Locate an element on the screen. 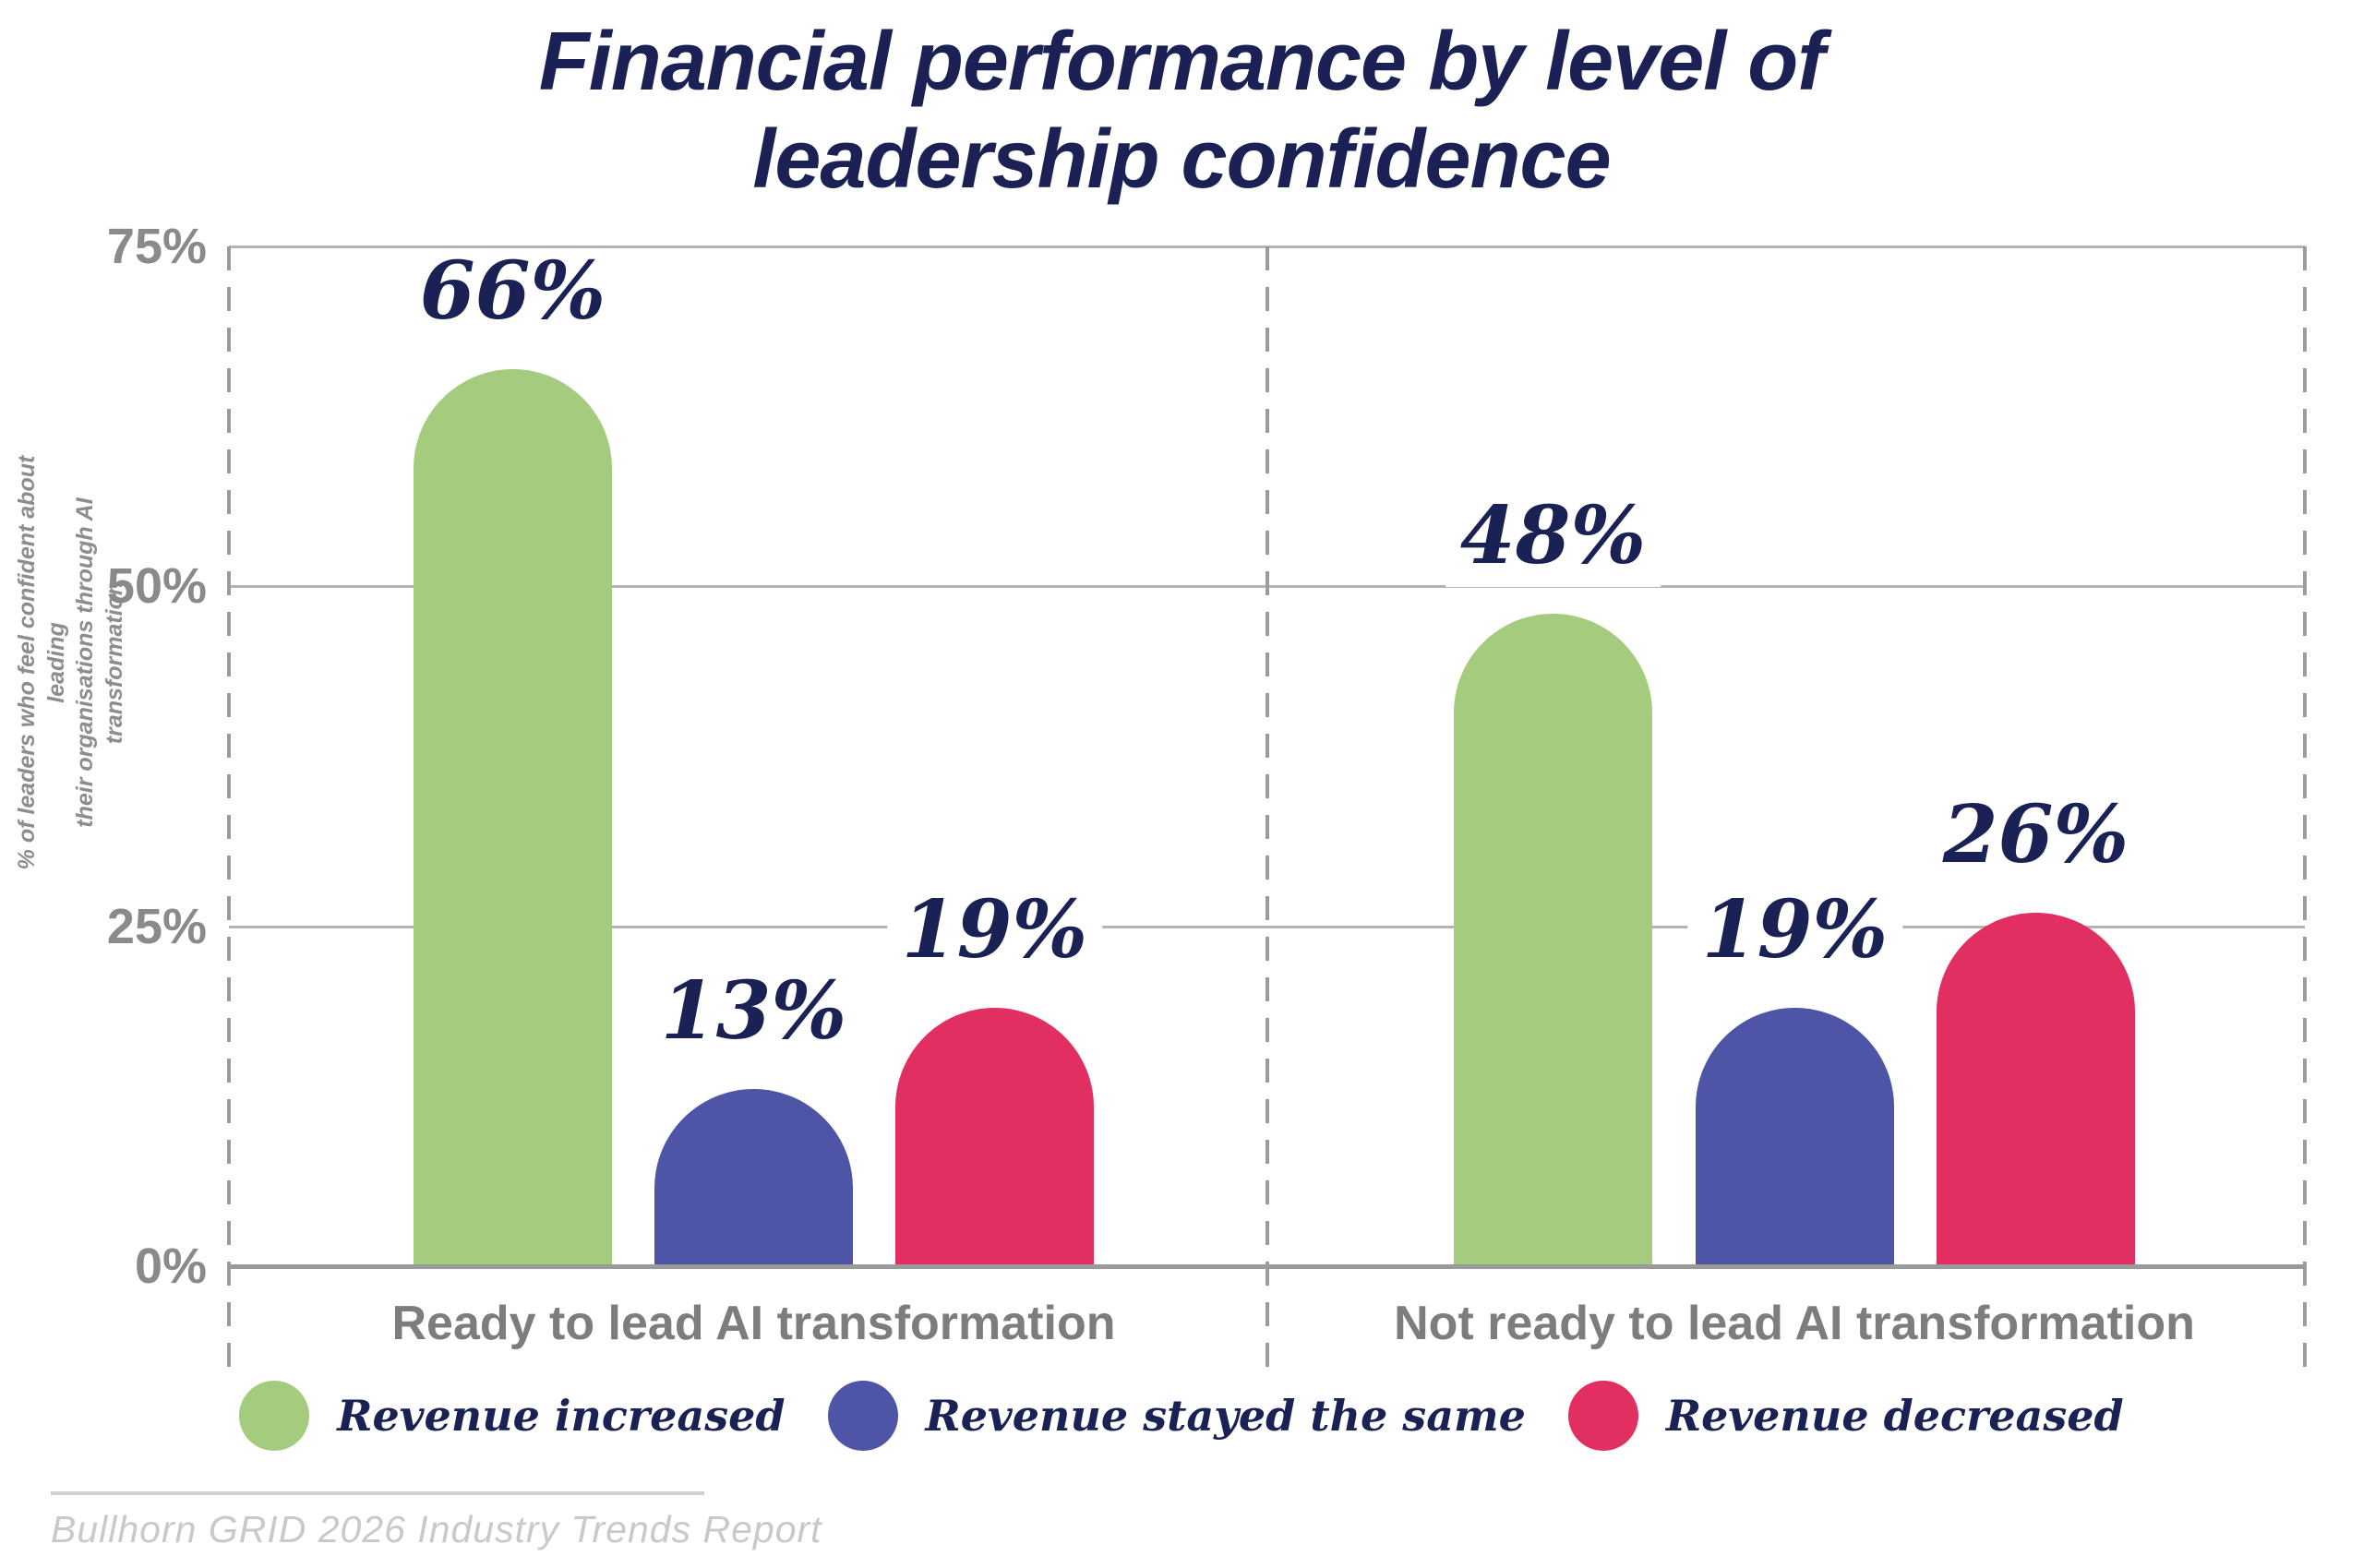 The image size is (2363, 1568). value-label-group1-revenue-increased: 66% is located at coordinates (512, 295).